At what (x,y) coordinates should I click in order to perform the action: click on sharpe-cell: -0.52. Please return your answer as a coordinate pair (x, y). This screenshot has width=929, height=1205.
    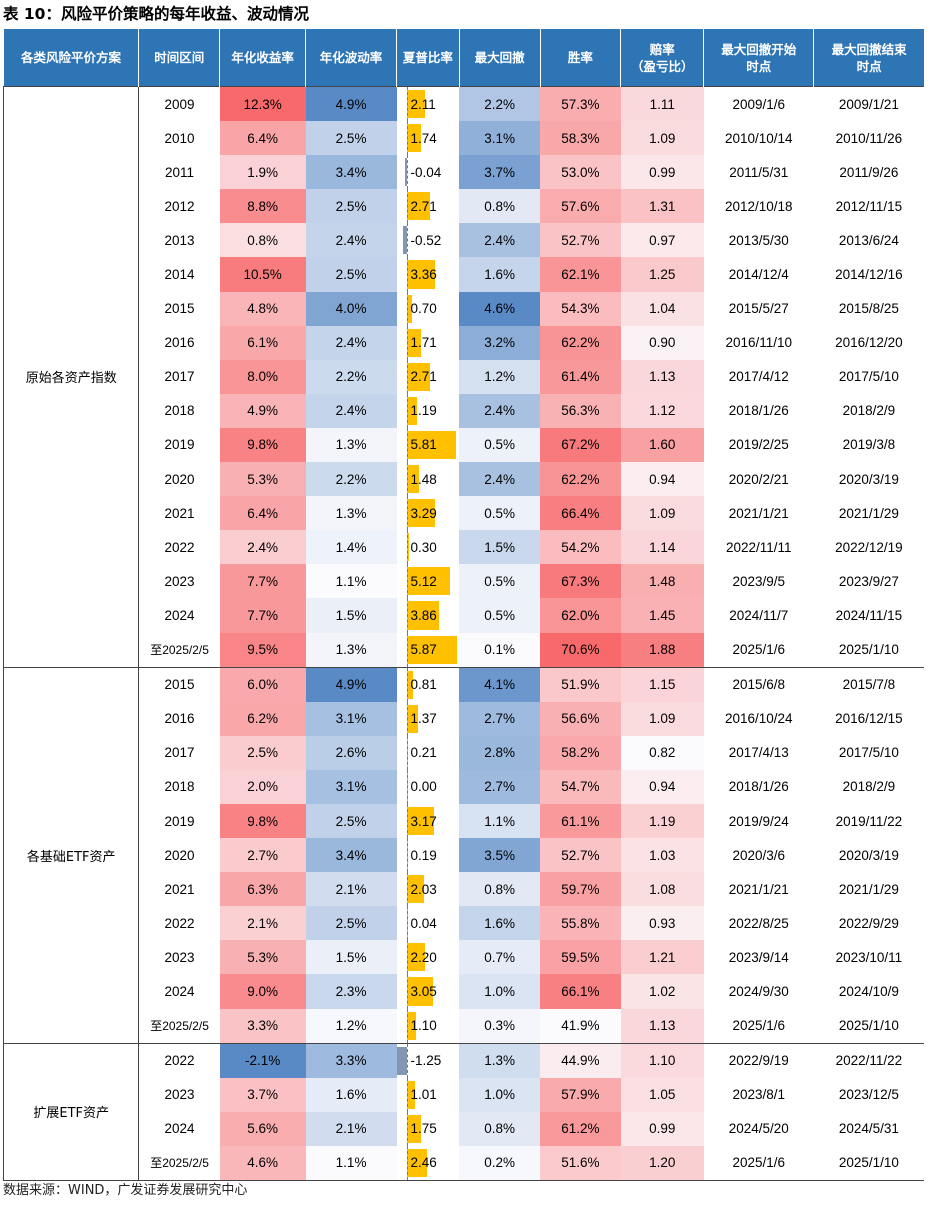
    Looking at the image, I should click on (428, 240).